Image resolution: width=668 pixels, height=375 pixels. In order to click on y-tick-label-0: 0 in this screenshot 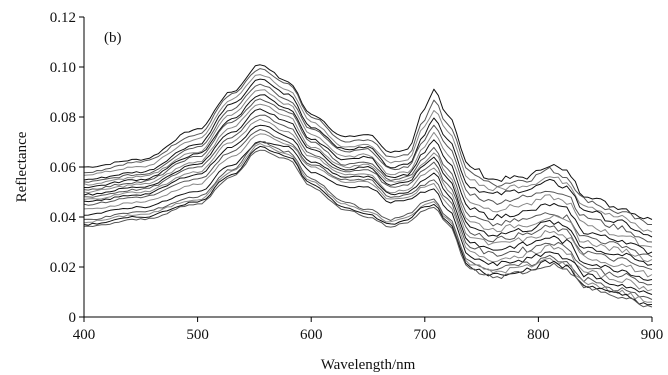, I will do `click(73, 318)`.